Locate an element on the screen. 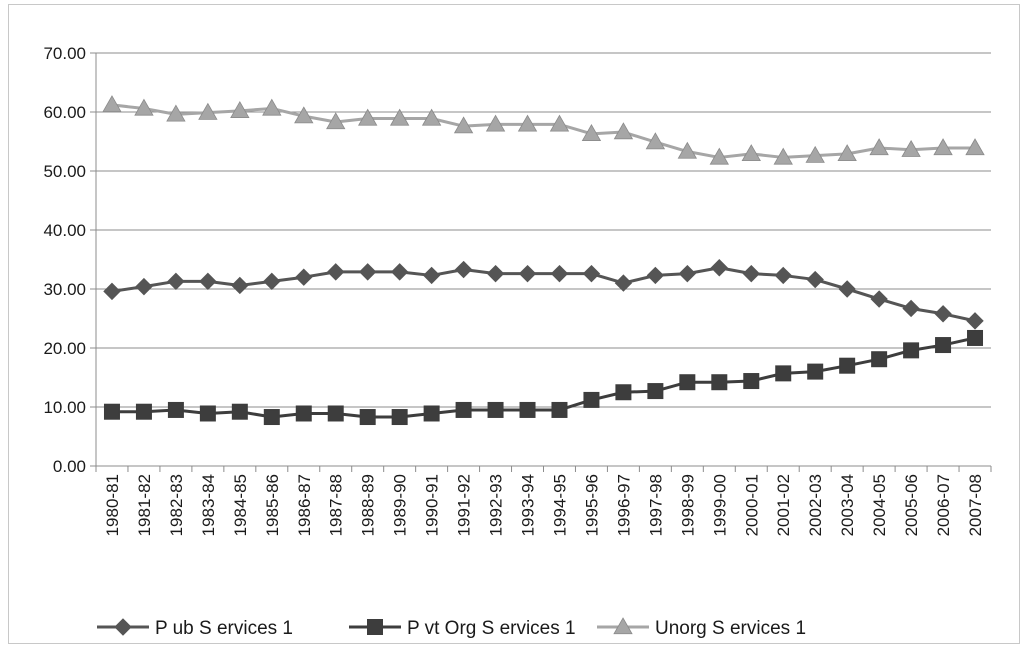  legend-label: P vt Org S ervices 1 is located at coordinates (491, 628).